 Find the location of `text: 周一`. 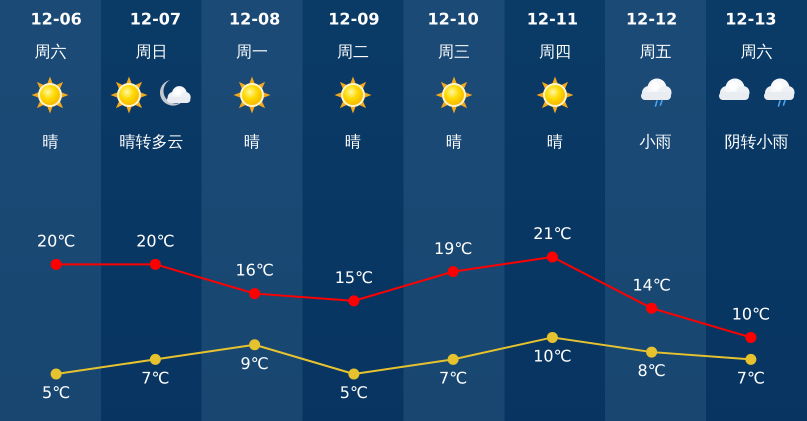

text: 周一 is located at coordinates (252, 51).